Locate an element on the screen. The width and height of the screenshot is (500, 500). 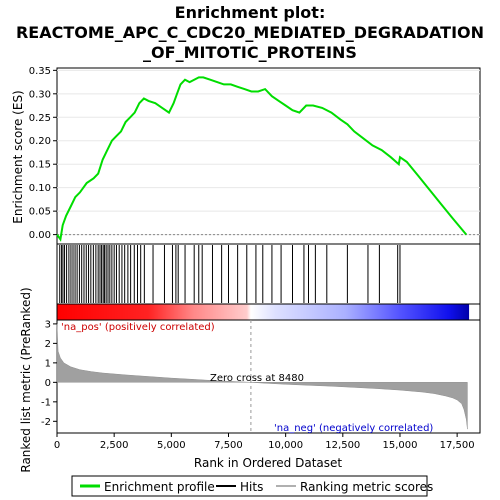
es-axis-label: Enrichment score (ES) is located at coordinates (18, 156).